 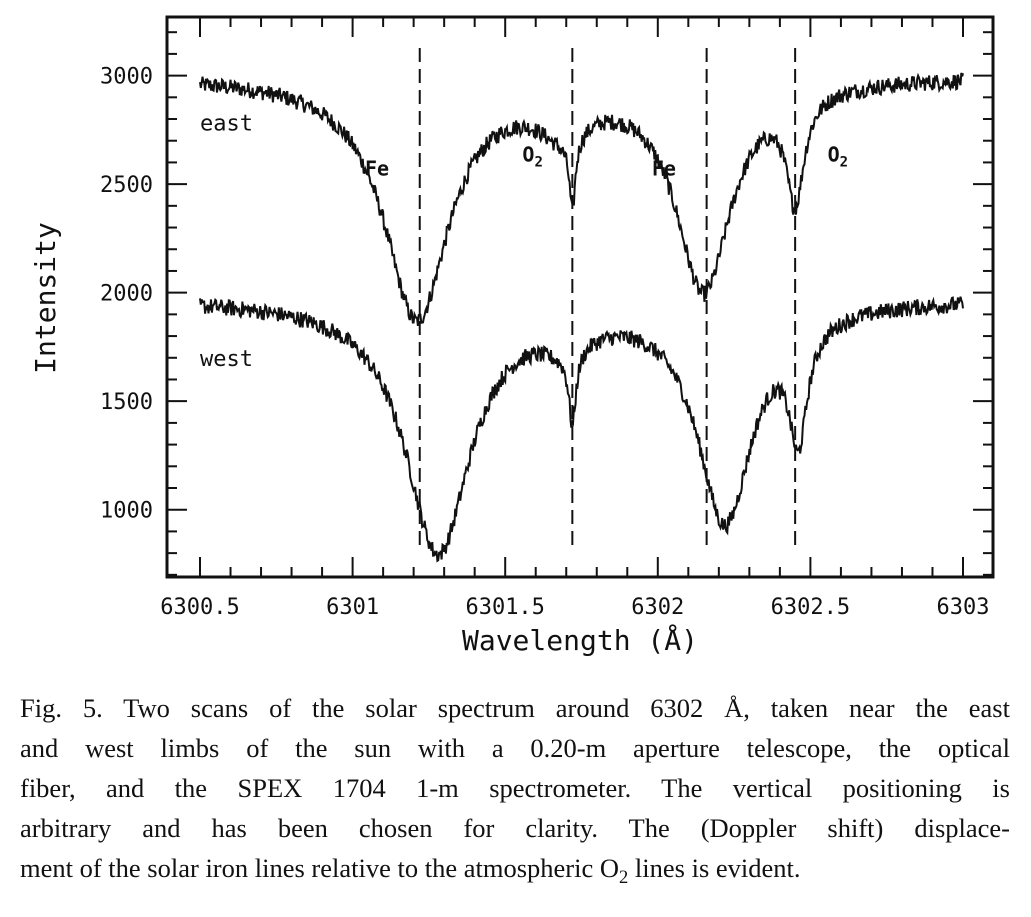 What do you see at coordinates (45, 298) in the screenshot?
I see `y-axis-title: Intensity` at bounding box center [45, 298].